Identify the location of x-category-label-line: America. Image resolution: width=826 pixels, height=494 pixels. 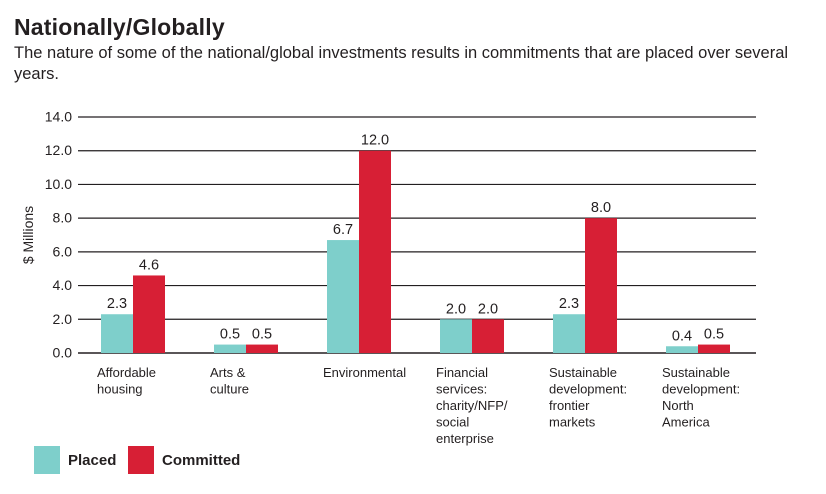
(686, 422).